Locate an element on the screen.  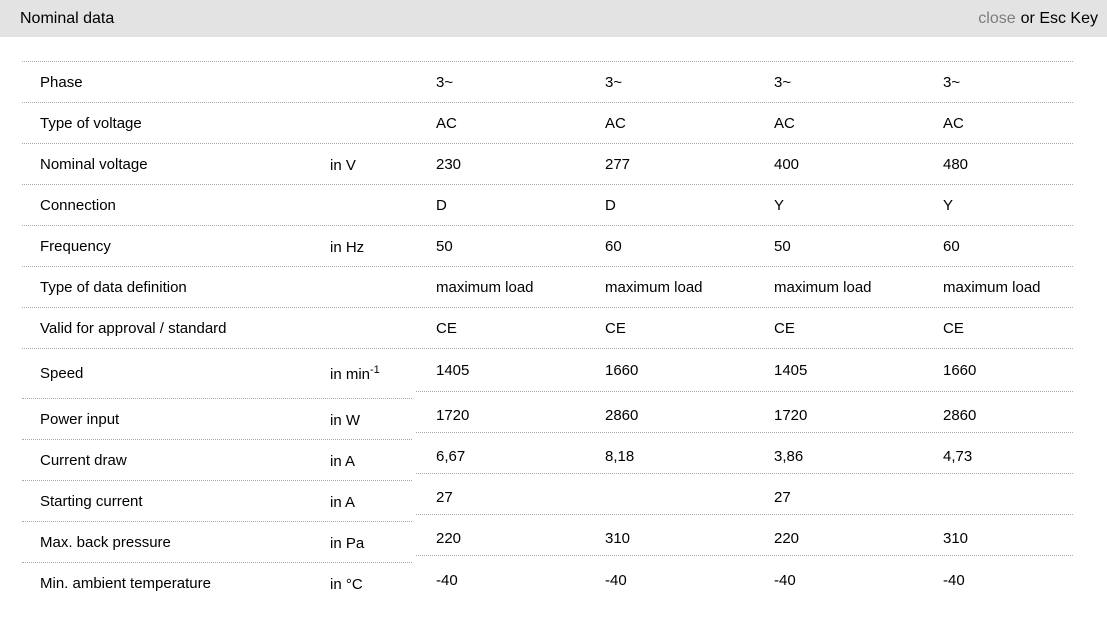
row-label: Current draw is located at coordinates (83, 460).